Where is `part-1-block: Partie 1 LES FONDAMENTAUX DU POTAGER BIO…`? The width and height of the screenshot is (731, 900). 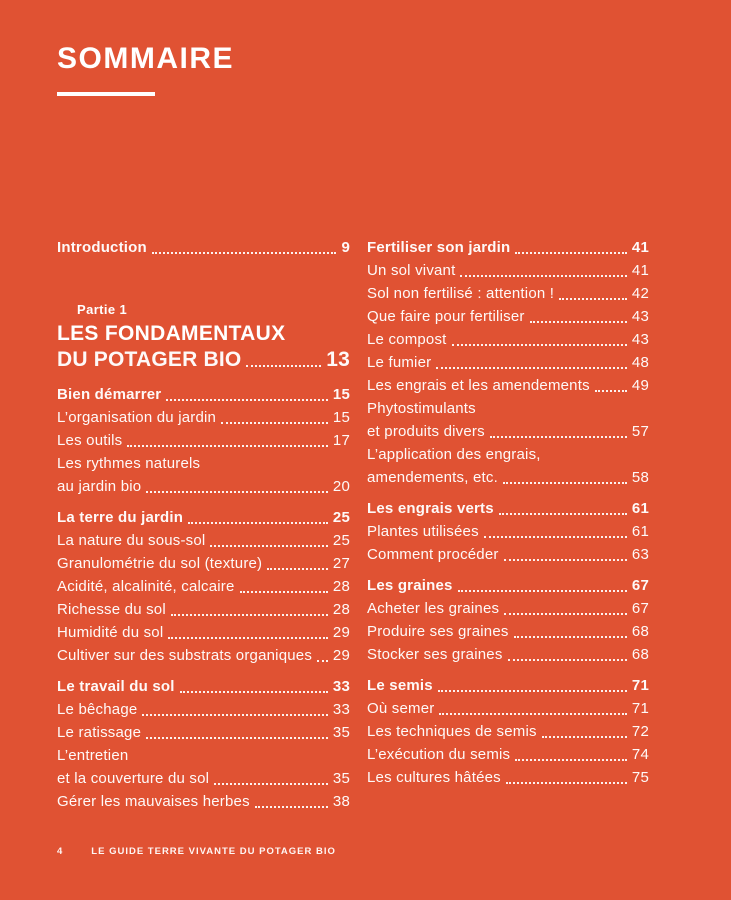
part-1-block: Partie 1 LES FONDAMENTAUX DU POTAGER BIO… is located at coordinates (203, 337).